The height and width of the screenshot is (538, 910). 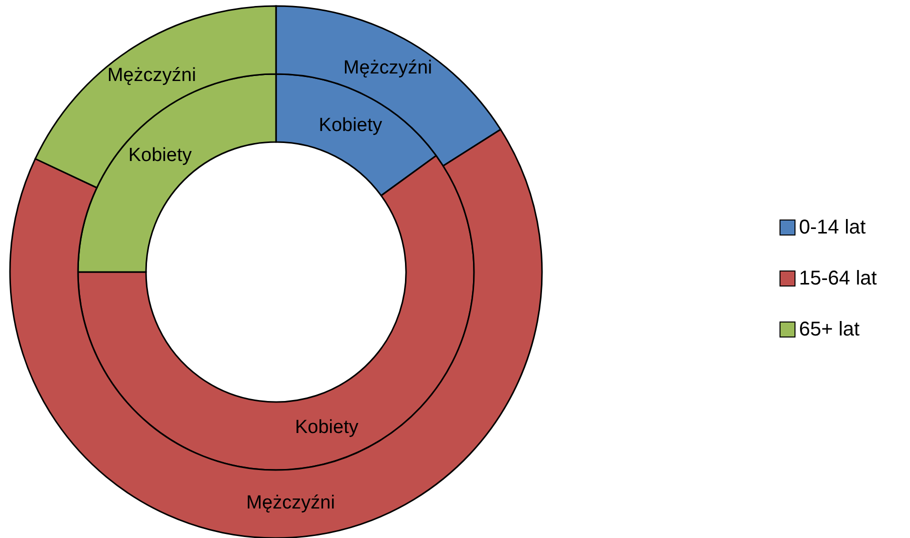 What do you see at coordinates (387, 68) in the screenshot?
I see `slice-label: Mężczyźni` at bounding box center [387, 68].